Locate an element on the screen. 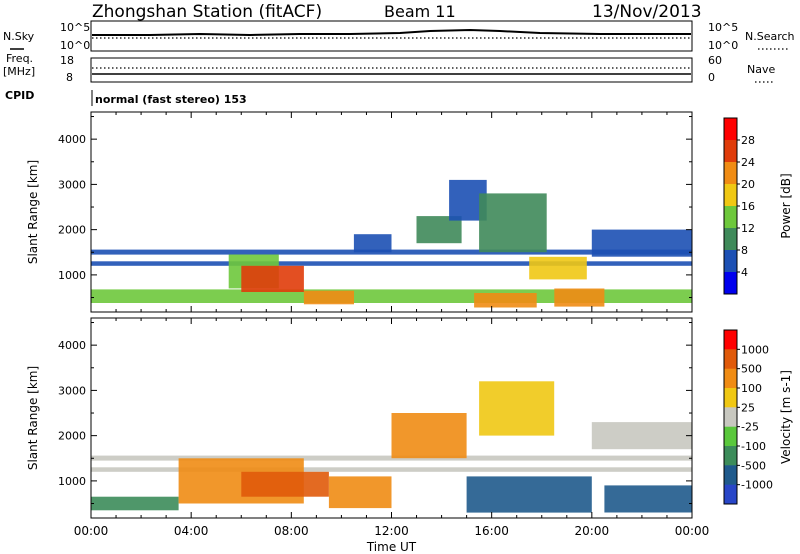 The image size is (800, 554). colorbar-tick-label: -500 is located at coordinates (753, 465).